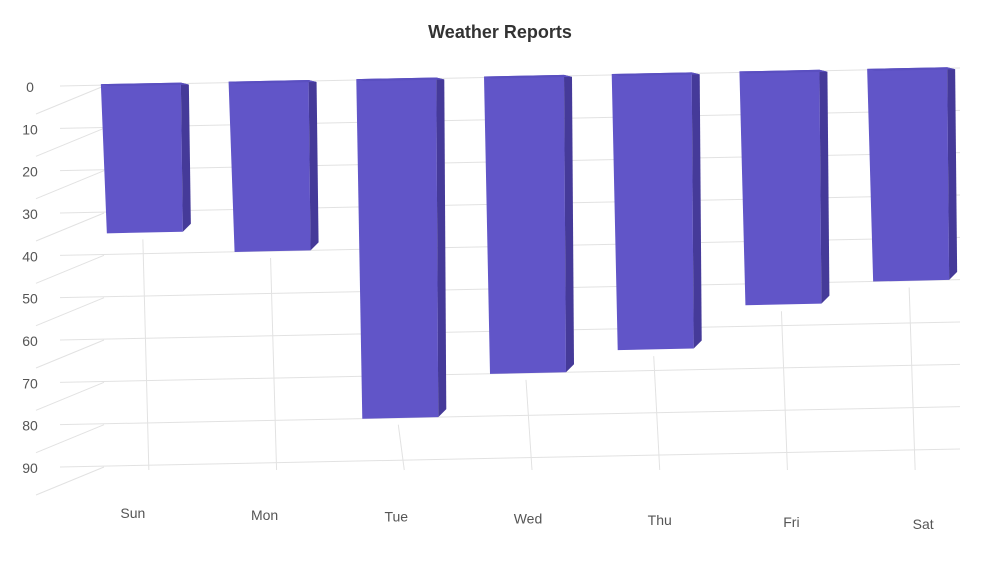  I want to click on y-tick-label: 20, so click(30, 172).